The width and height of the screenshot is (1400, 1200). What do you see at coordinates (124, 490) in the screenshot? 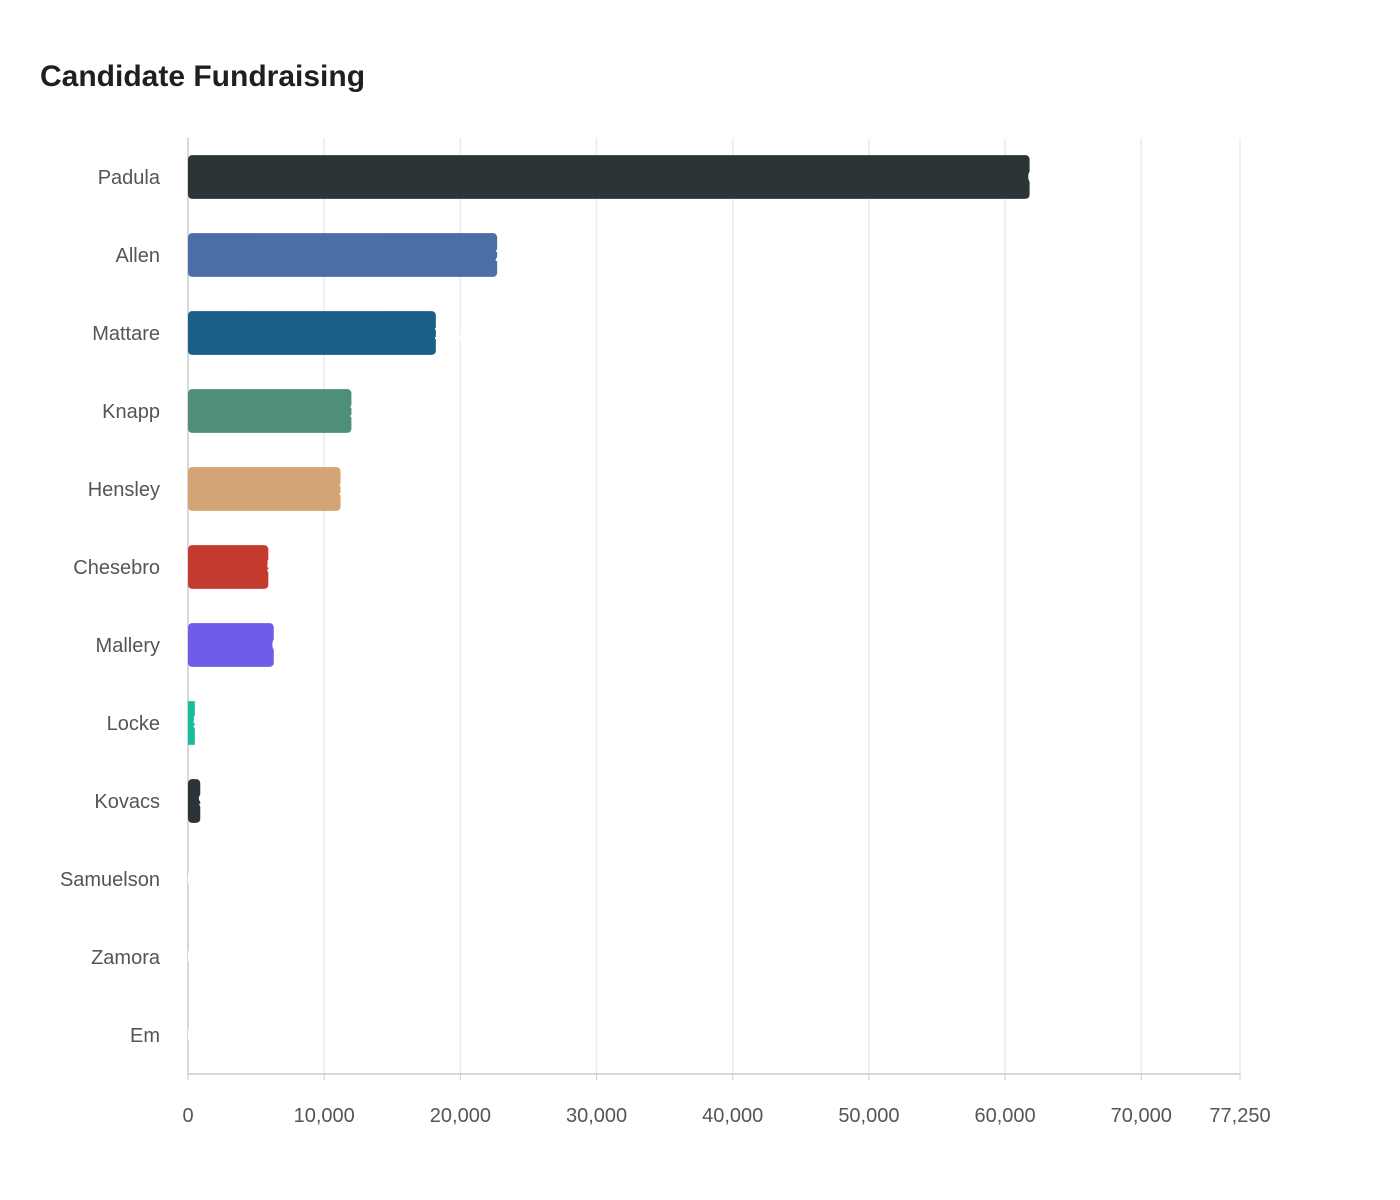
I see `category-label: Hensley` at bounding box center [124, 490].